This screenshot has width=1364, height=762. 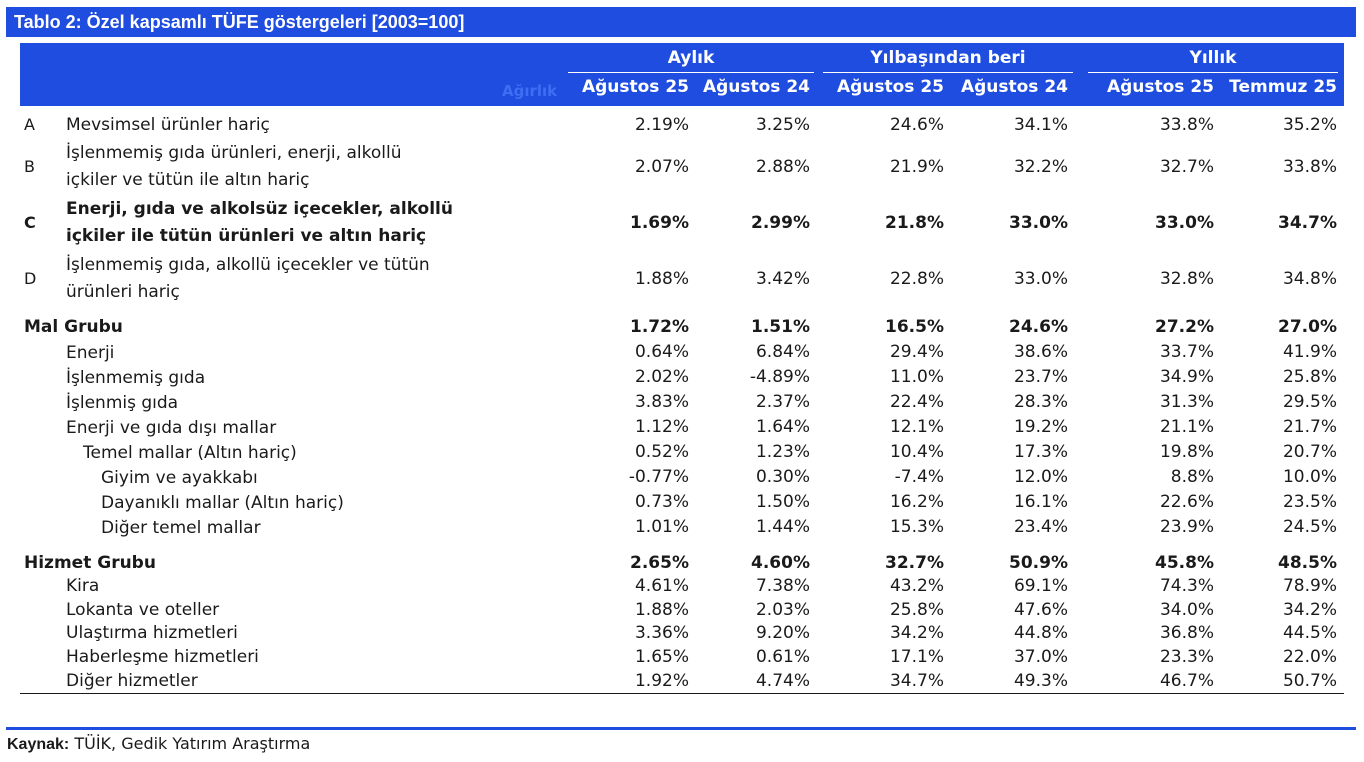 What do you see at coordinates (916, 586) in the screenshot?
I see `table-cell: 43.2%` at bounding box center [916, 586].